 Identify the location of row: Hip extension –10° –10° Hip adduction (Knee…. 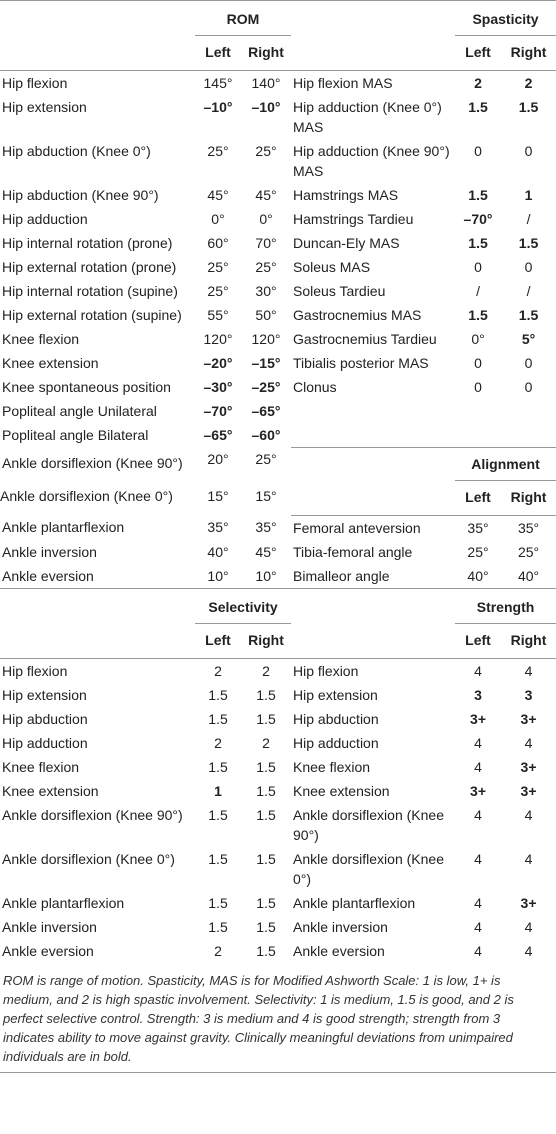
(278, 117).